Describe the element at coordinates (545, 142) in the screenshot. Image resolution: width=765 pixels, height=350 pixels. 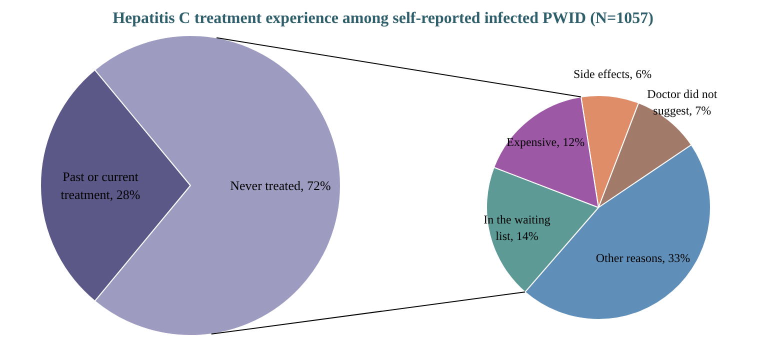
I see `slice-label: Expensive, 12%` at that location.